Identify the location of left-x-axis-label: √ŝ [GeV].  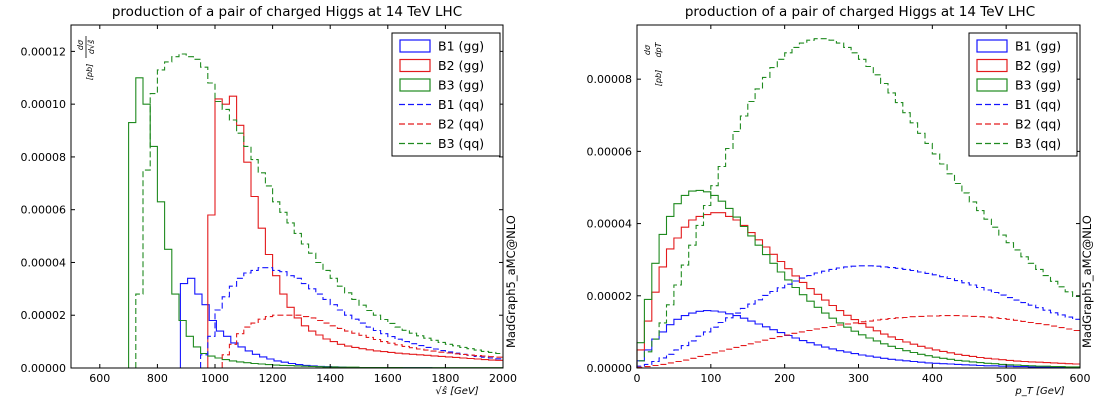
(456, 391).